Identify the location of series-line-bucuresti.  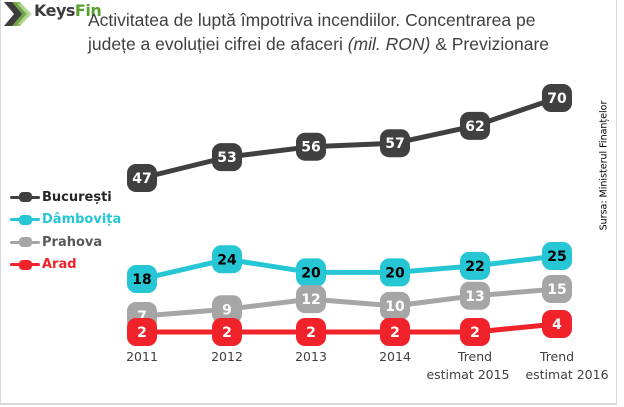
(349, 138).